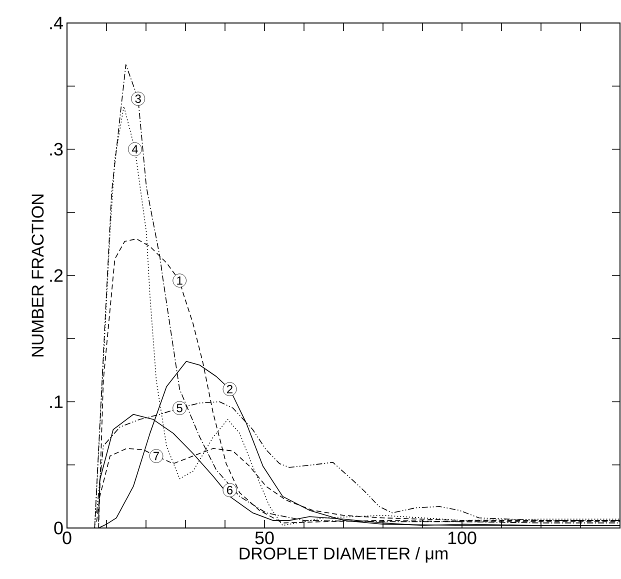 The image size is (621, 579). Describe the element at coordinates (56, 275) in the screenshot. I see `y-tick-label: .2` at that location.